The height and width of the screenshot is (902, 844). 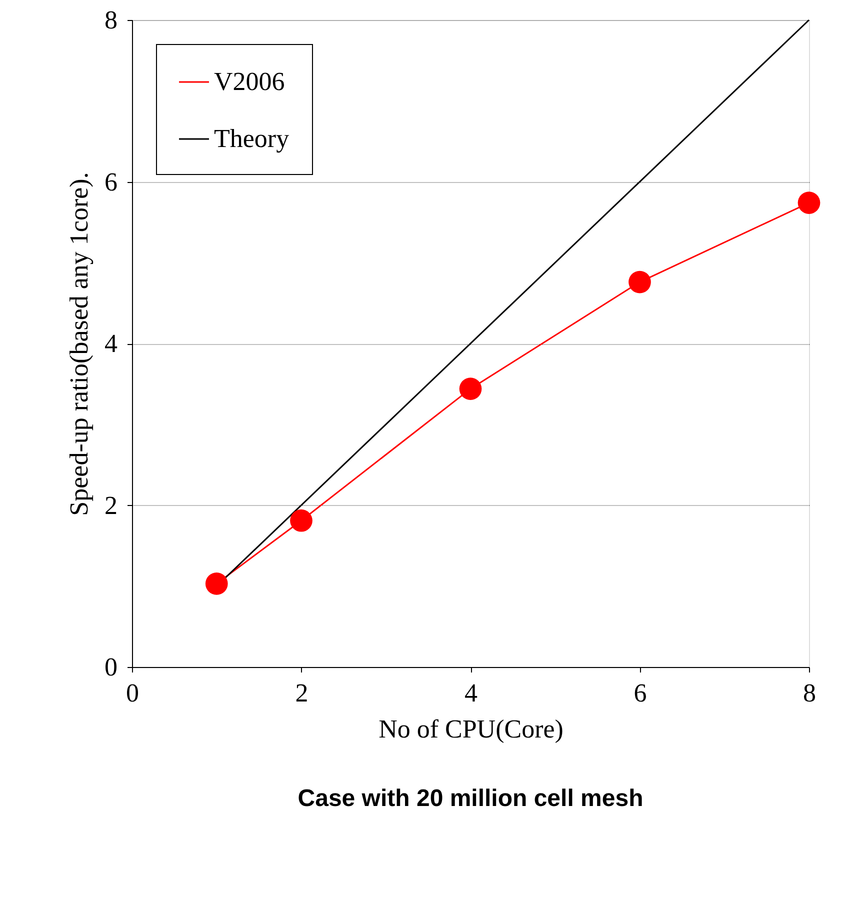 What do you see at coordinates (111, 343) in the screenshot?
I see `y-tick-label: 4` at bounding box center [111, 343].